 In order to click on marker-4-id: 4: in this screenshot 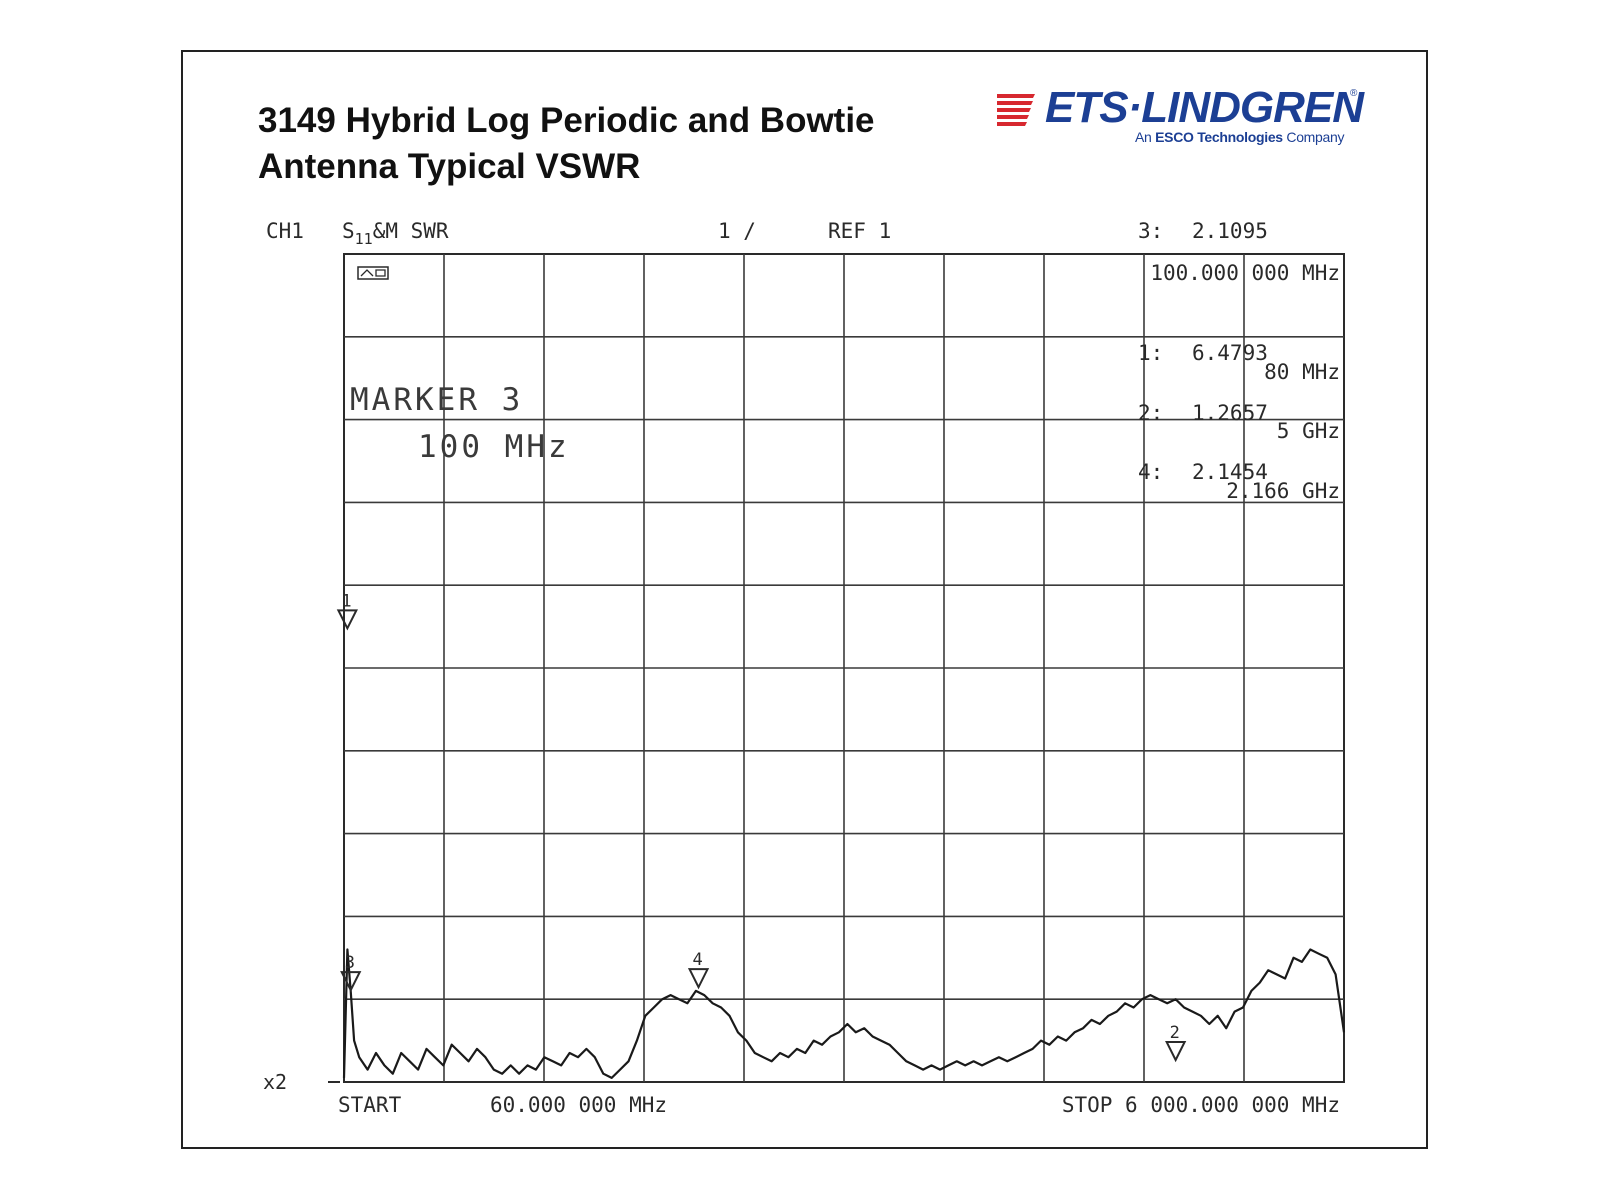, I will do `click(1150, 472)`.